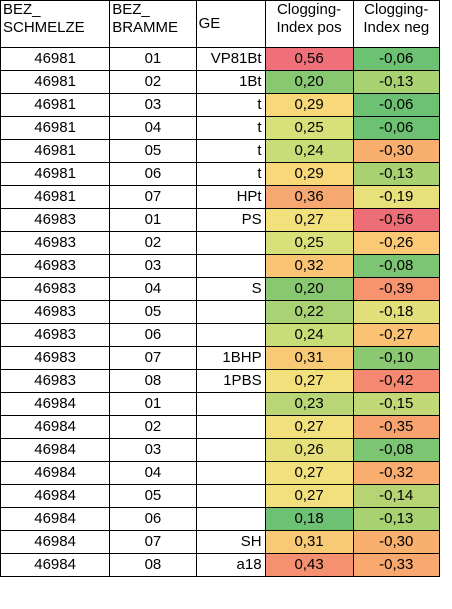 This screenshot has width=452, height=609. What do you see at coordinates (309, 565) in the screenshot?
I see `cell-clogging-pos: 0,43` at bounding box center [309, 565].